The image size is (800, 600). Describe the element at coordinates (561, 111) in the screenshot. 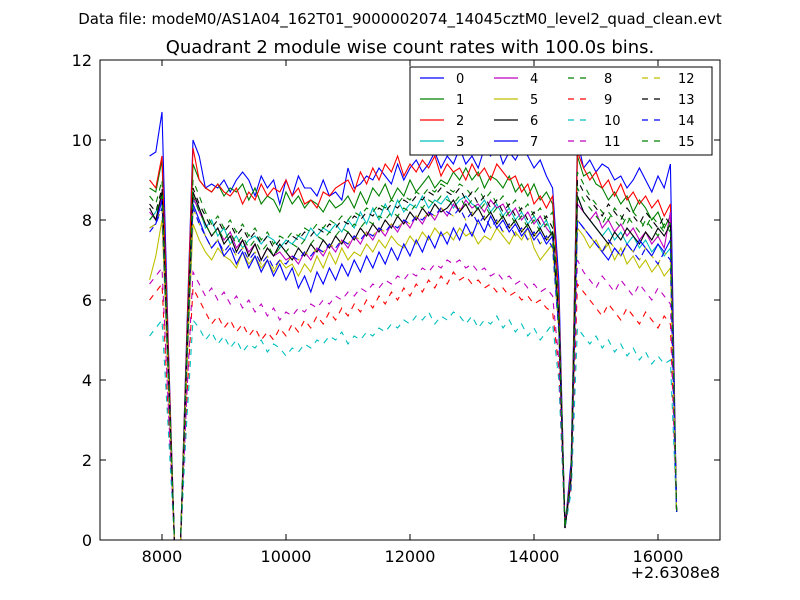

I see `legend-box` at that location.